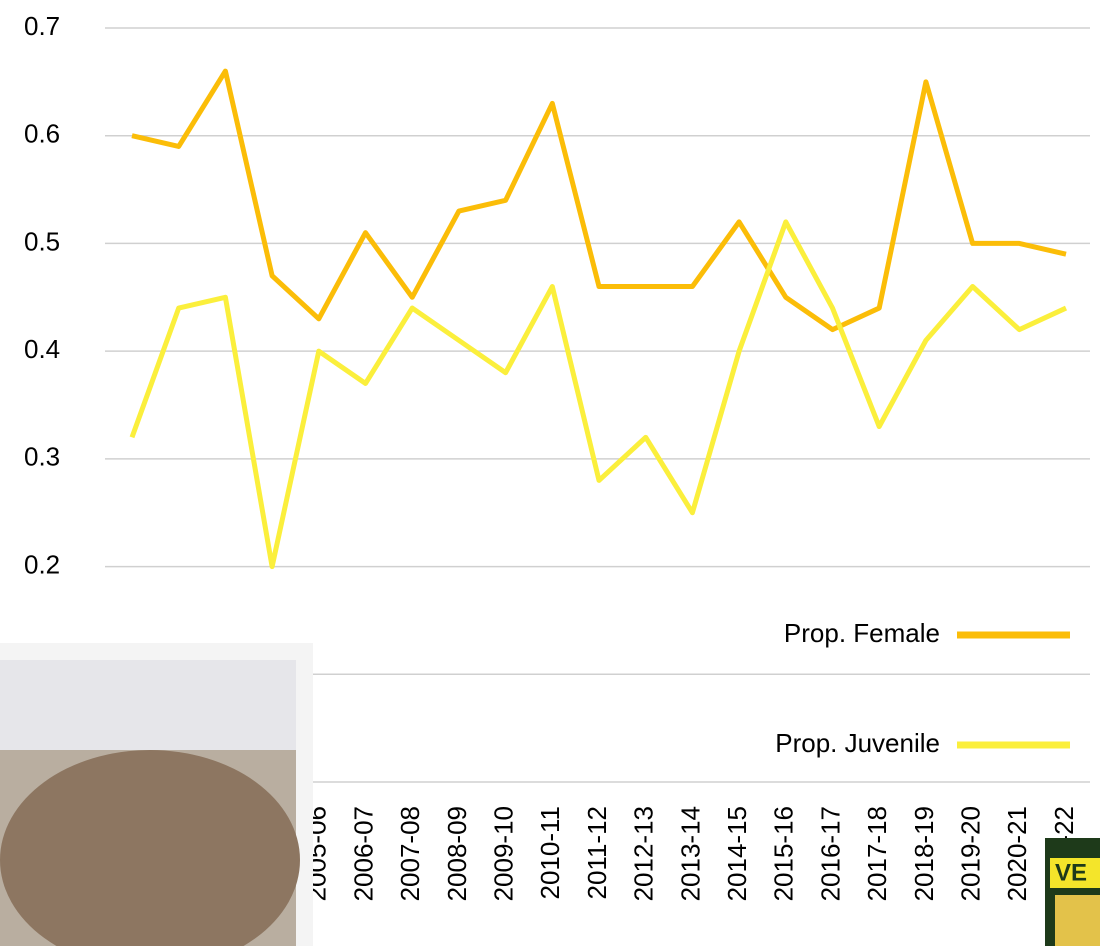  What do you see at coordinates (862, 633) in the screenshot?
I see `legend-label: Prop. Female` at bounding box center [862, 633].